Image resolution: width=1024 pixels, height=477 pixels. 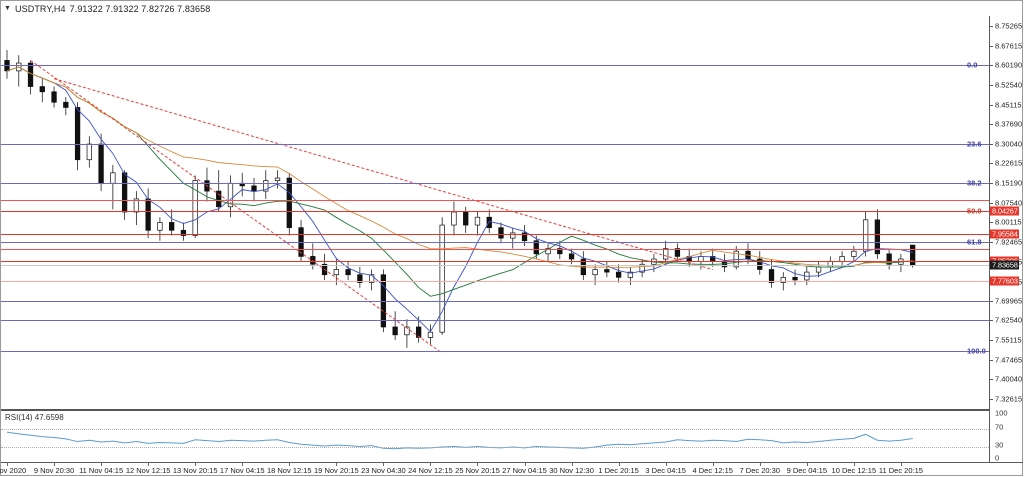 I want to click on fib-level-38-line, so click(x=495, y=183).